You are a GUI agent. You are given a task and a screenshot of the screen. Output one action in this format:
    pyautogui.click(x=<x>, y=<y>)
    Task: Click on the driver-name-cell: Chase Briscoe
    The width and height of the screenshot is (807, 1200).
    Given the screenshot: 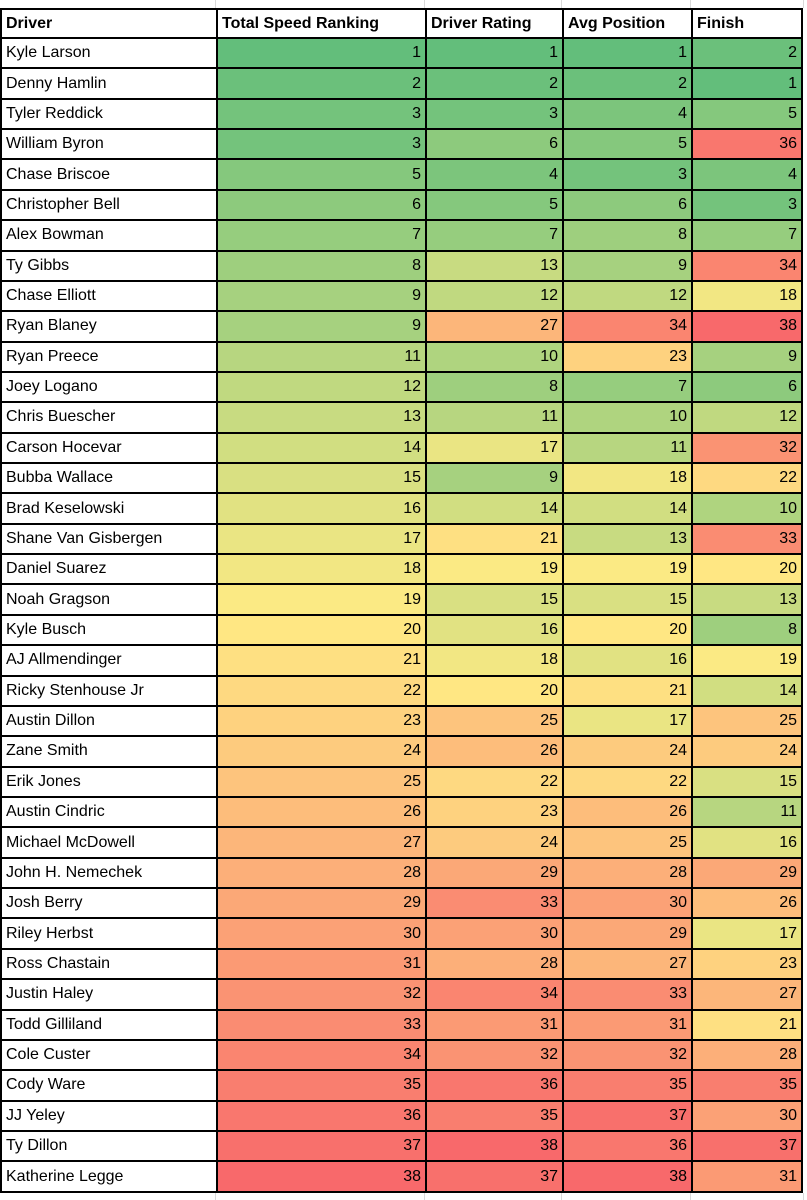 What is the action you would take?
    pyautogui.click(x=109, y=174)
    